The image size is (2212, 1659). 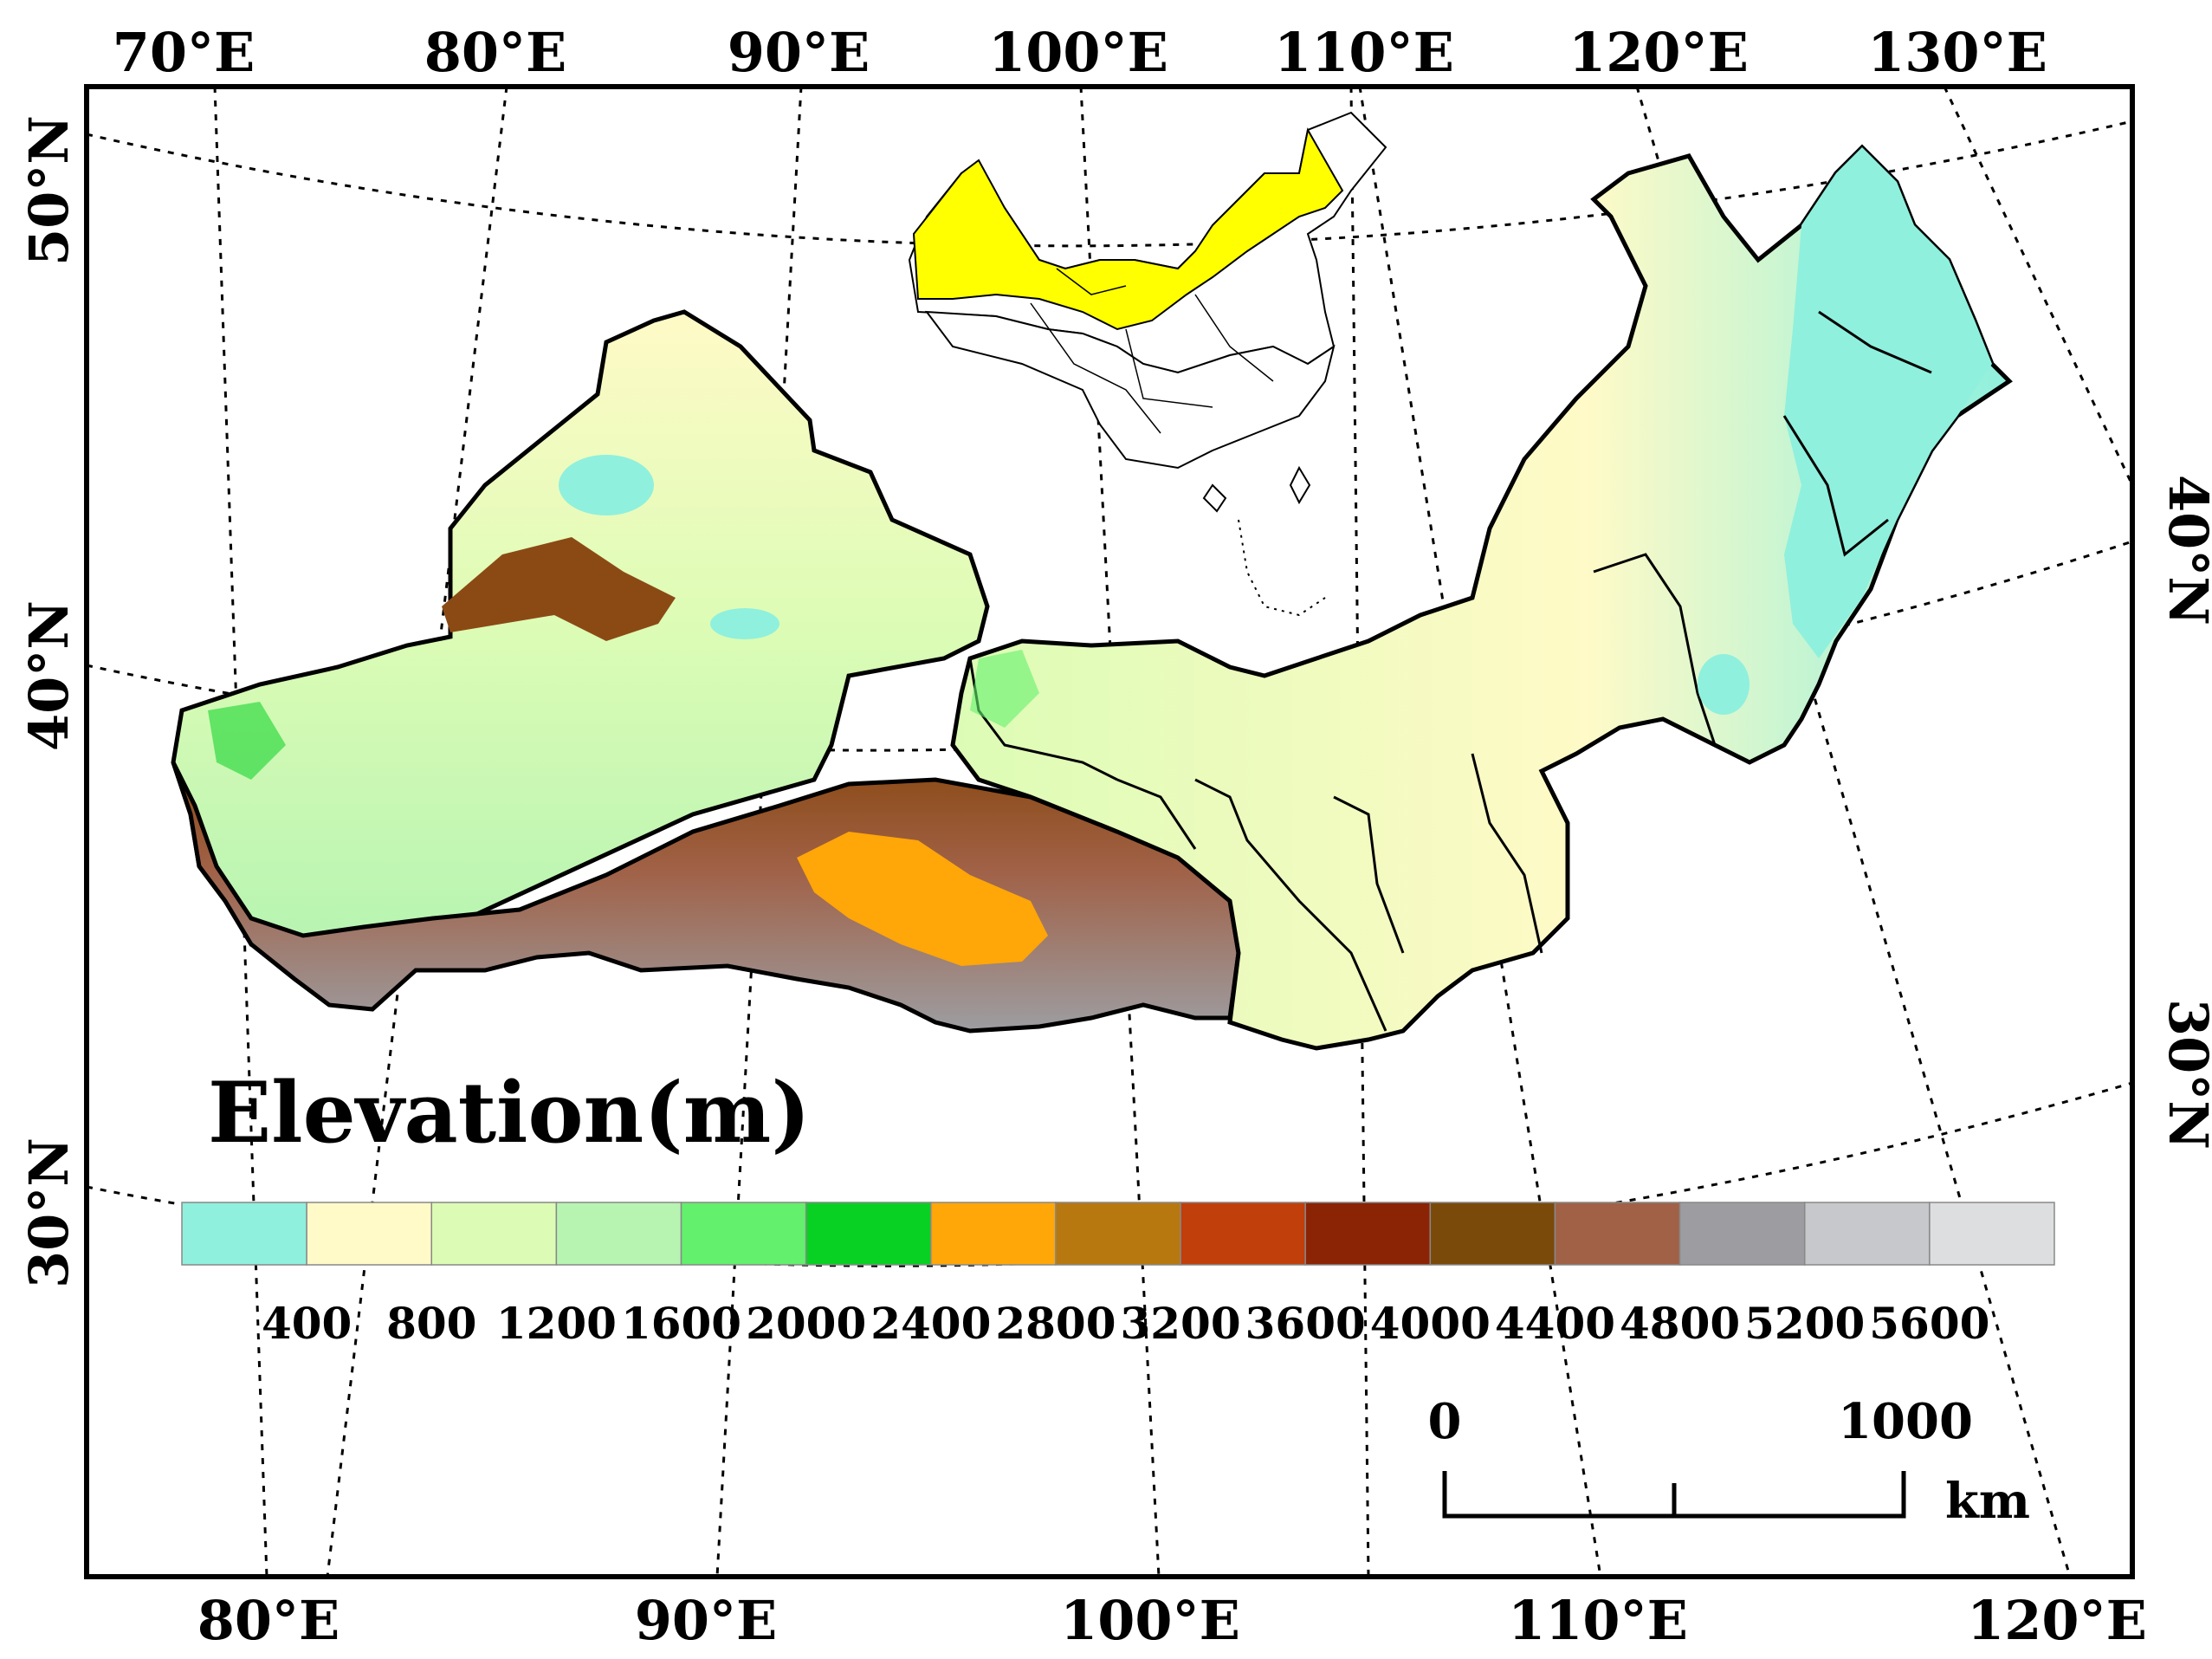 I want to click on scale-bar: 0 1000 km, so click(x=1729, y=1461).